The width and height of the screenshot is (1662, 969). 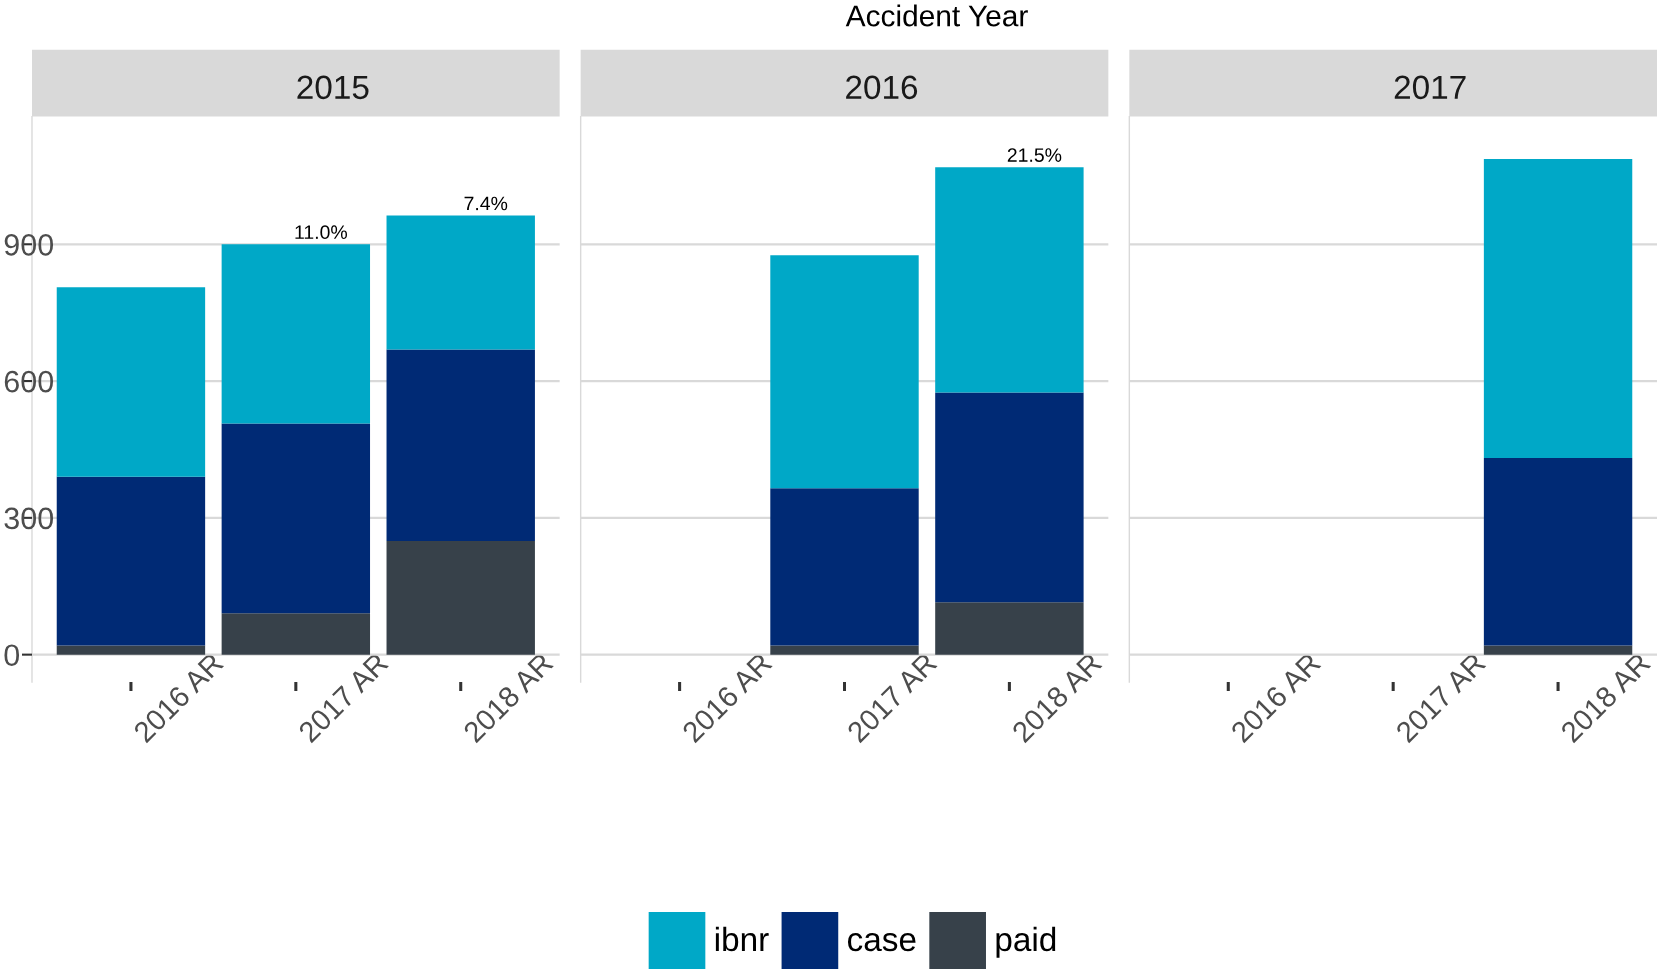 I want to click on annotation: 11.0%, so click(x=321, y=232).